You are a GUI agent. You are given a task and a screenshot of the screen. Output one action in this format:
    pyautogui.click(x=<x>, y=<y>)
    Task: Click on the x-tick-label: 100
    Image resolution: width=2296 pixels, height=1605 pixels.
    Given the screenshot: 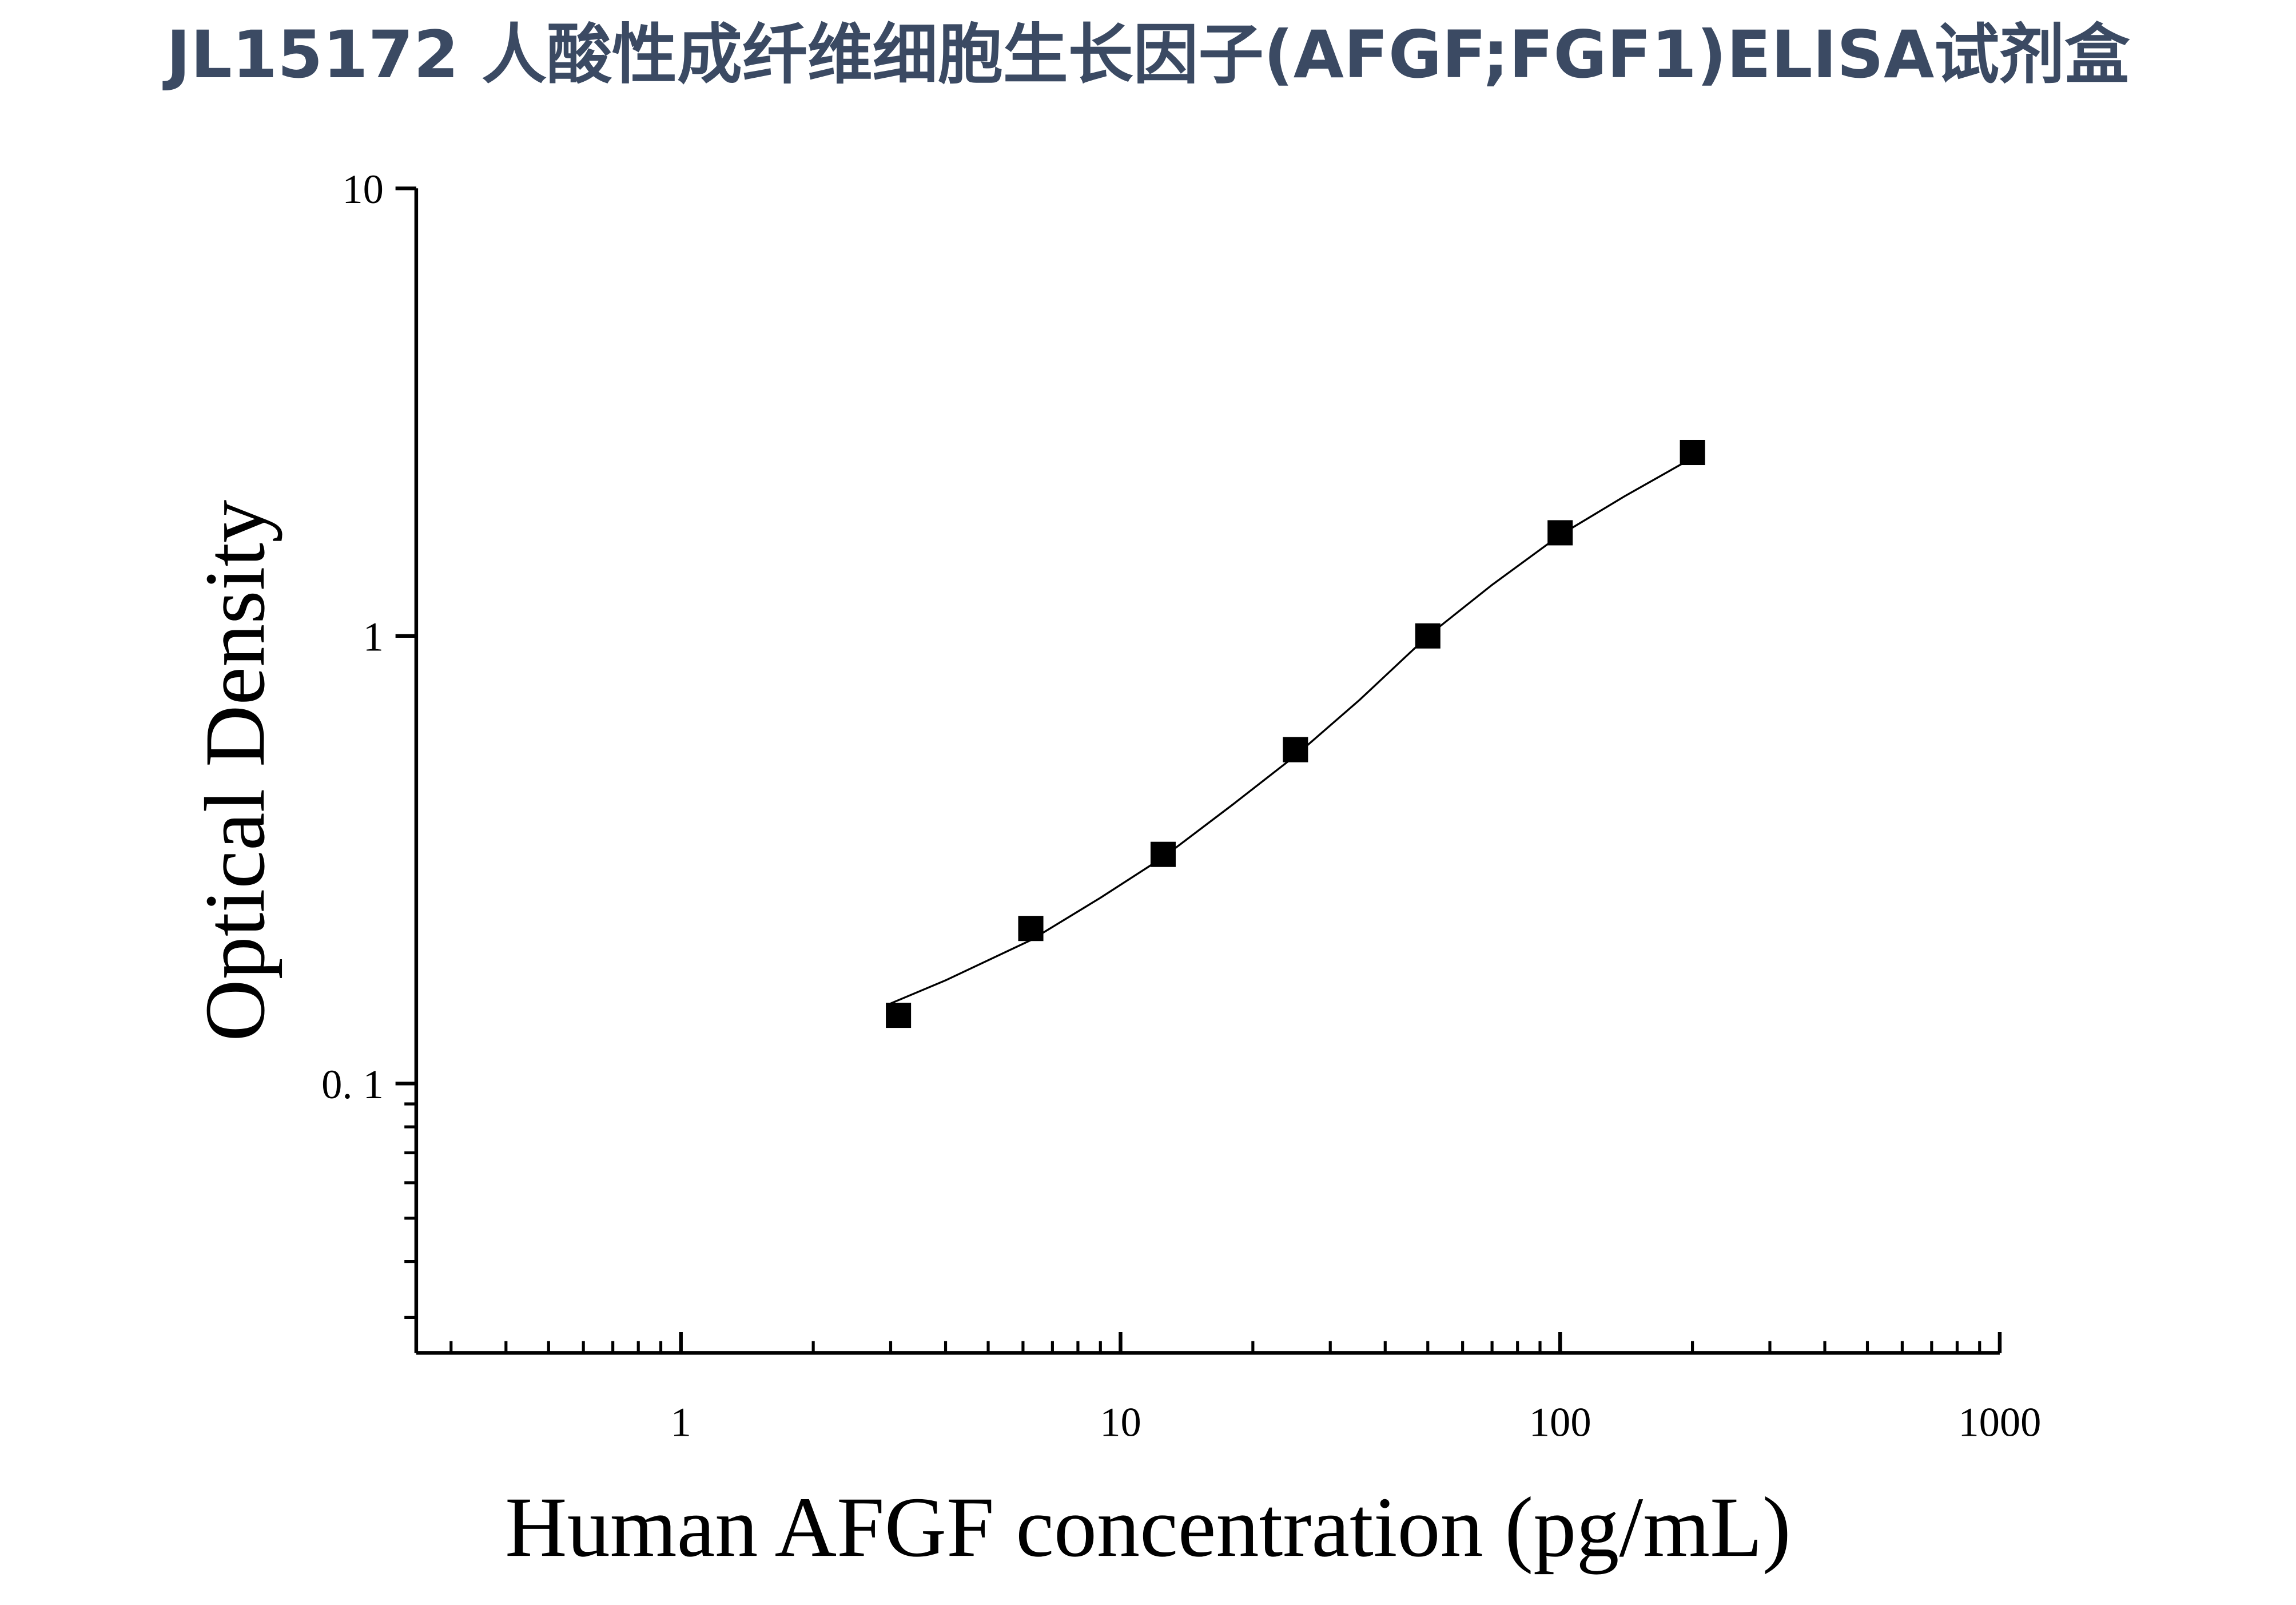 What is the action you would take?
    pyautogui.click(x=1560, y=1422)
    